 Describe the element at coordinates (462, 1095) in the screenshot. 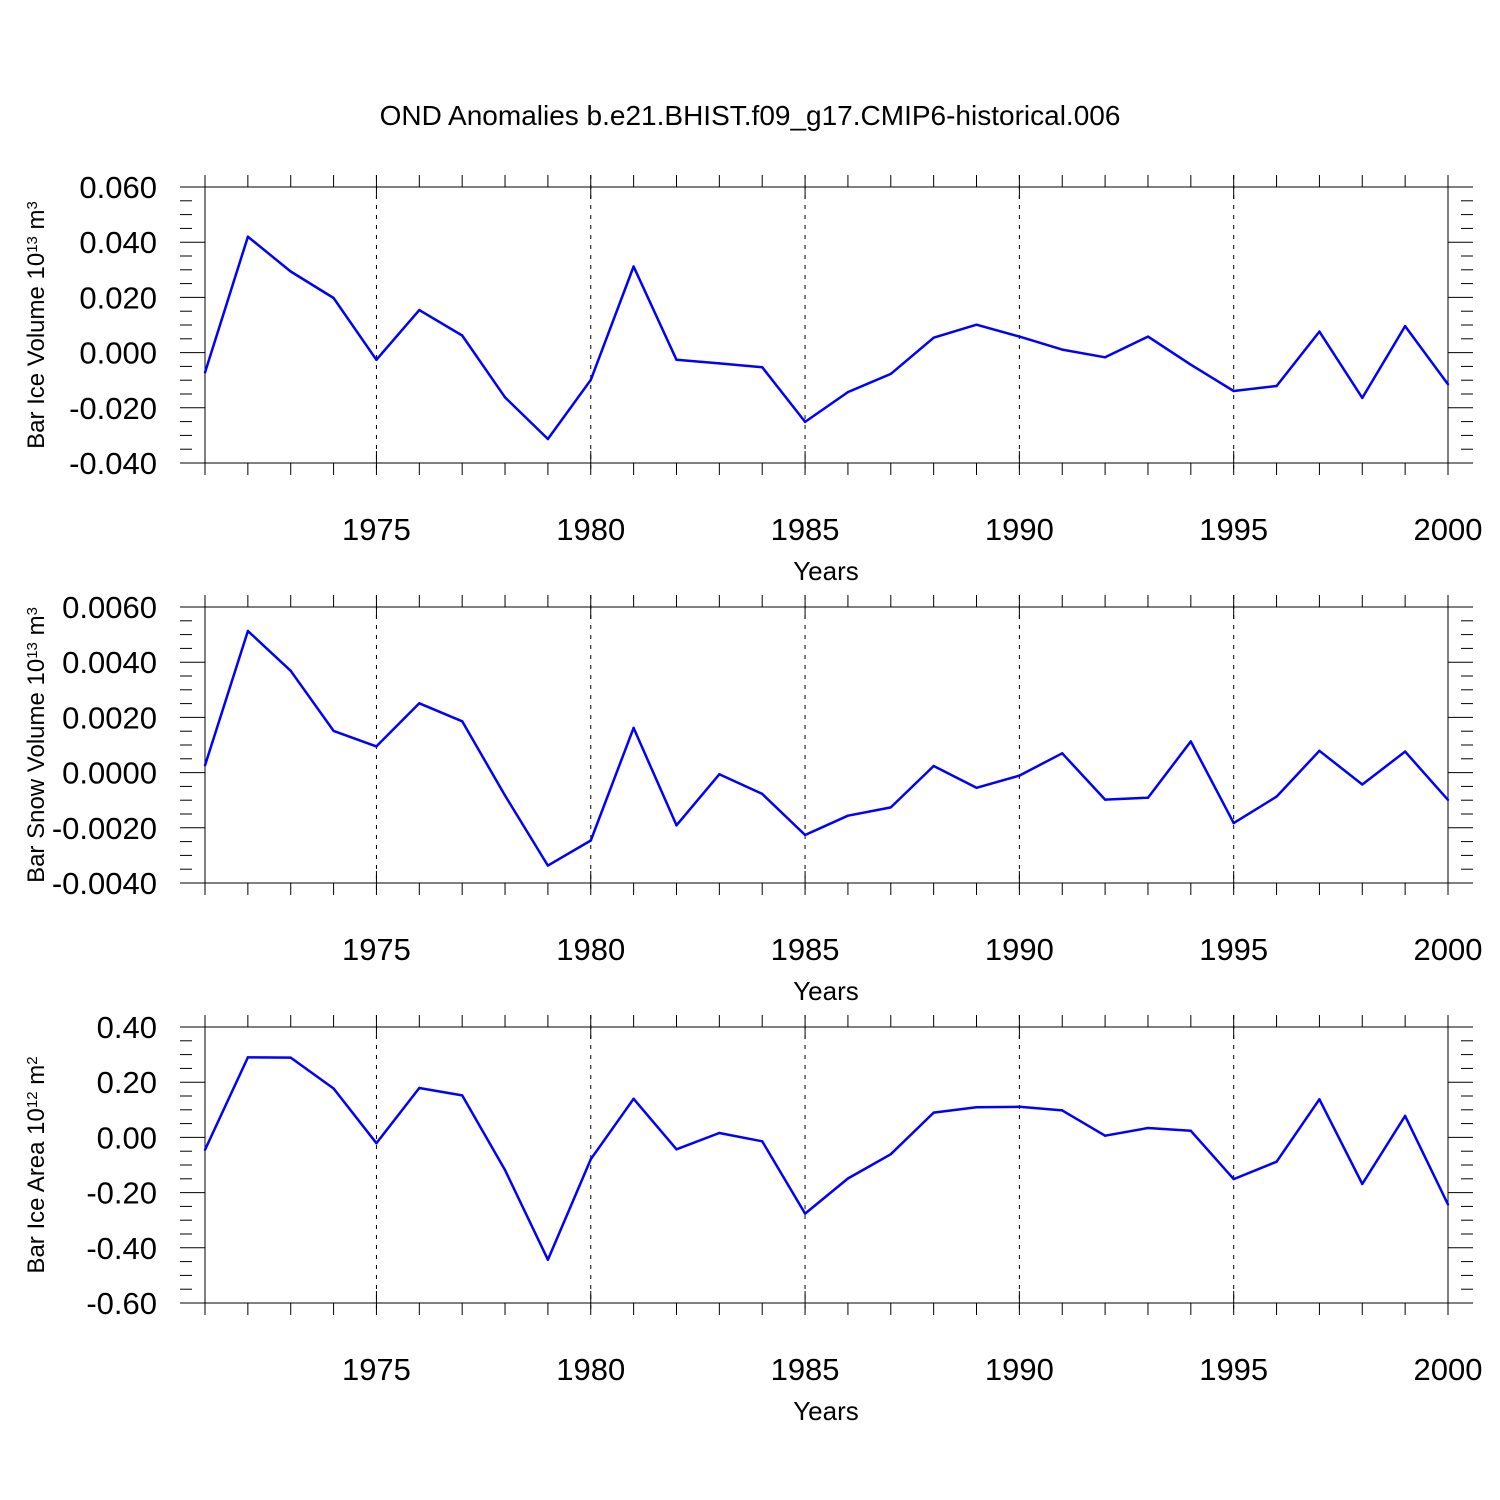

I see `data-point-1977` at that location.